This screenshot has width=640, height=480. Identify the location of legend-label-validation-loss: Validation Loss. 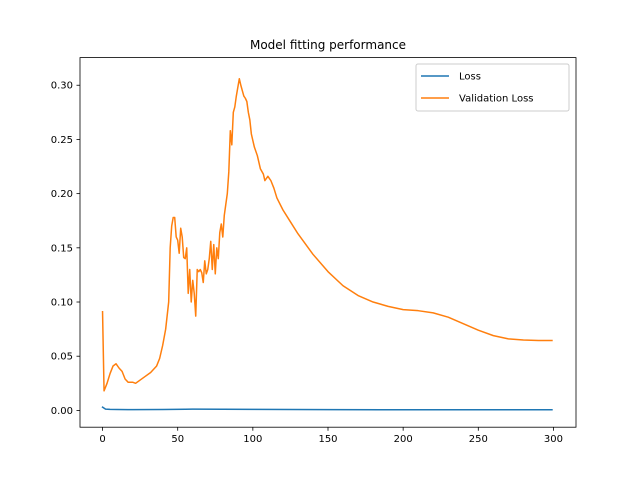
(496, 99).